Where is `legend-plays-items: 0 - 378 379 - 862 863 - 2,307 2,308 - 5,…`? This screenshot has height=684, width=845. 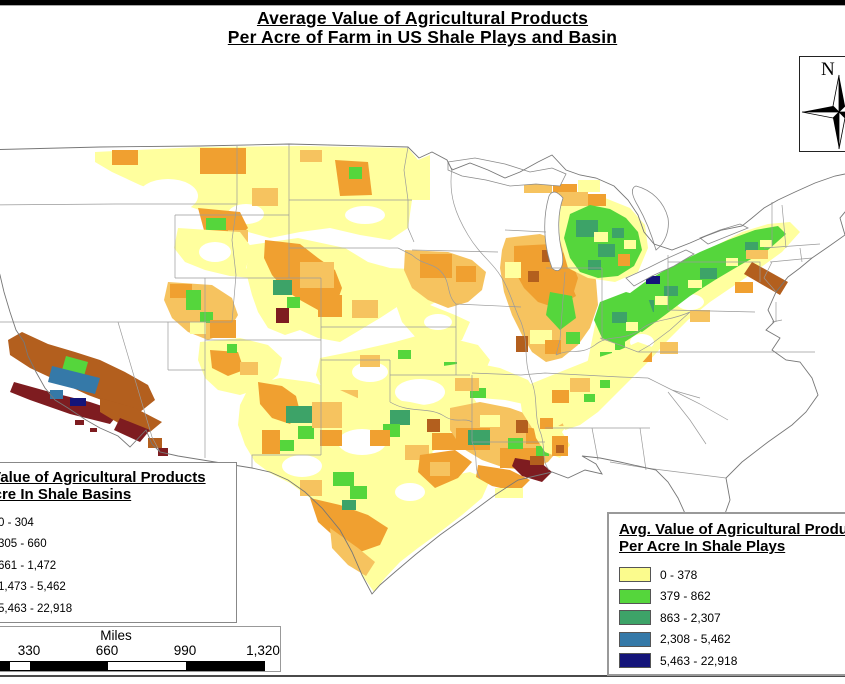 legend-plays-items: 0 - 378 379 - 862 863 - 2,307 2,308 - 5,… is located at coordinates (732, 618).